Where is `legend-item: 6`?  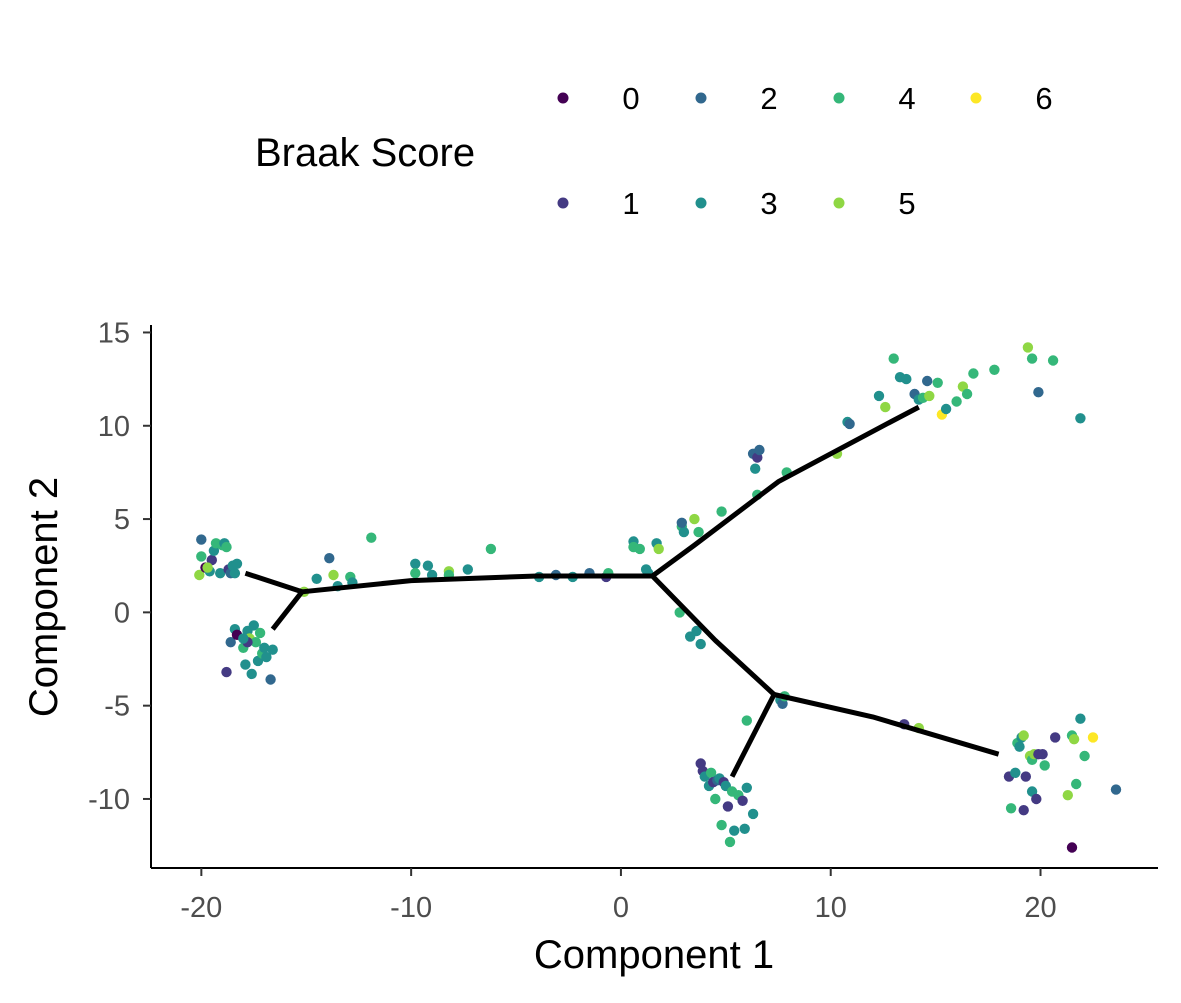
legend-item: 6 is located at coordinates (1011, 98).